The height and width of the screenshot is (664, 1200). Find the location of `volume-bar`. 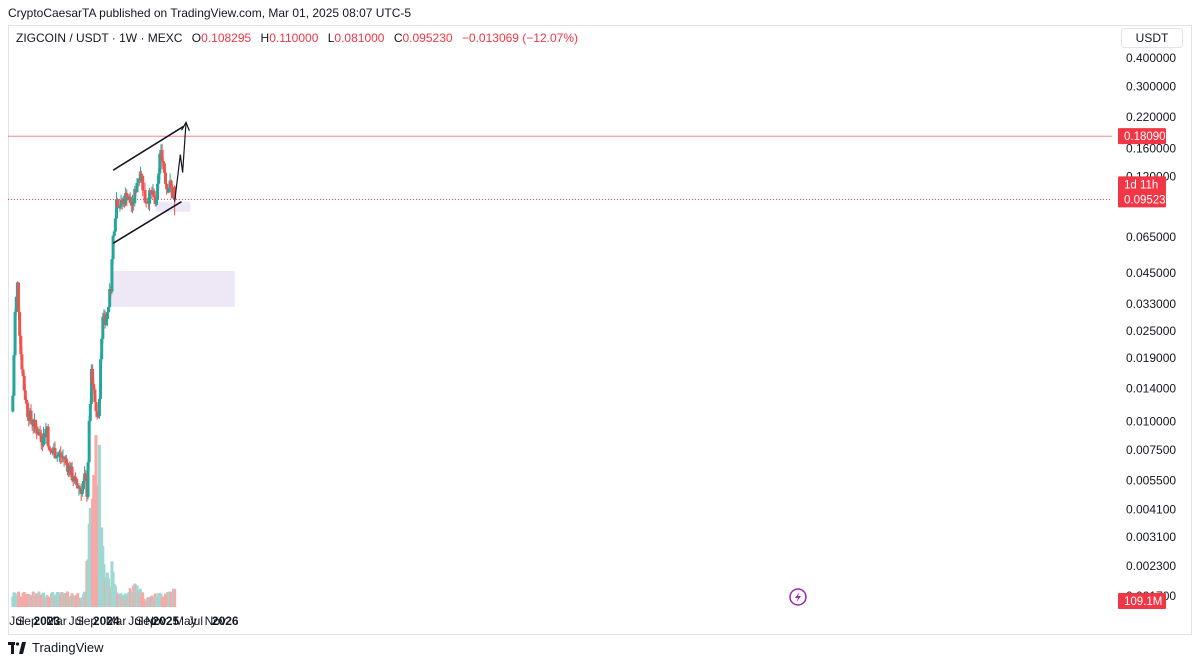

volume-bar is located at coordinates (175, 597).